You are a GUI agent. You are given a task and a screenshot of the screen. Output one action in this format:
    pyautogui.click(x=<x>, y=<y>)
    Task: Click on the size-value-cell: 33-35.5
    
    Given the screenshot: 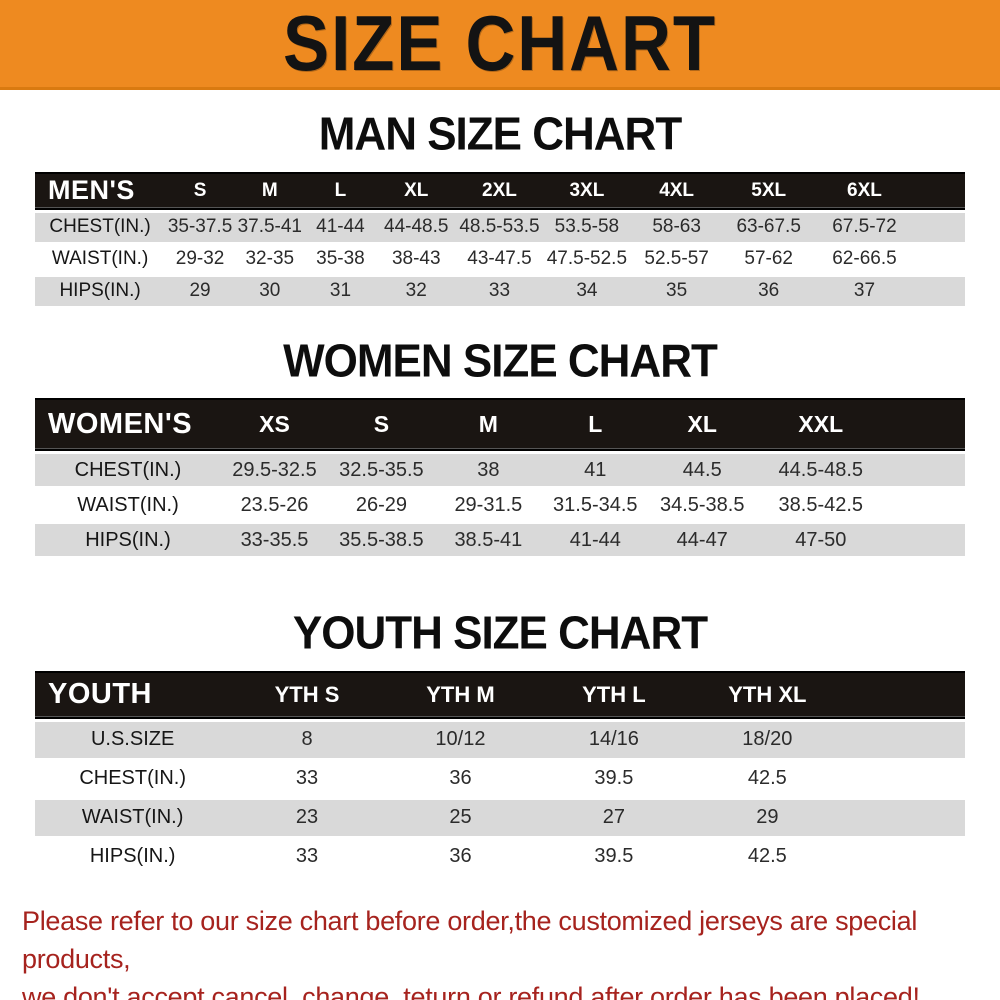 What is the action you would take?
    pyautogui.click(x=274, y=540)
    